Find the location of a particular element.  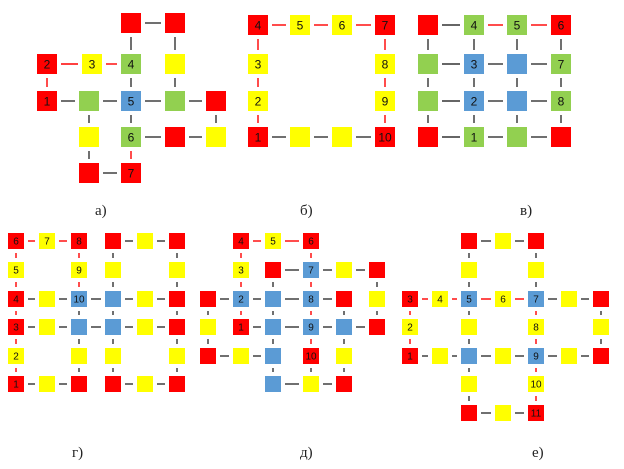

monomer-node-2-panel-1: 2 is located at coordinates (258, 101).